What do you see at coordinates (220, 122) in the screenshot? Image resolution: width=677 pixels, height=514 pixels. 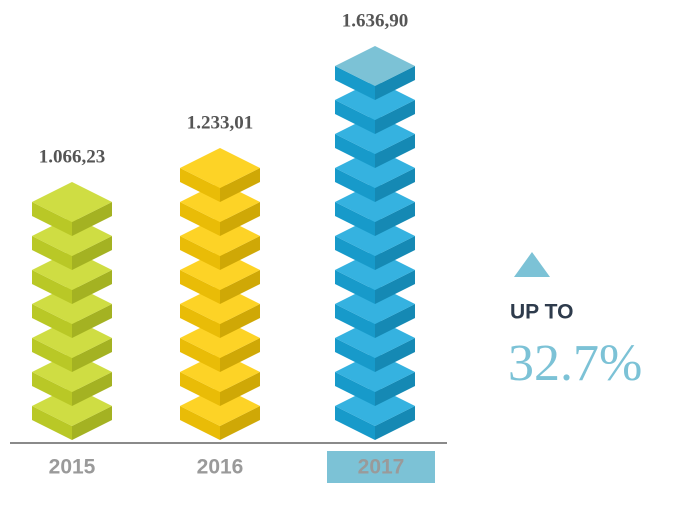 I see `value-label: 1.233,01` at bounding box center [220, 122].